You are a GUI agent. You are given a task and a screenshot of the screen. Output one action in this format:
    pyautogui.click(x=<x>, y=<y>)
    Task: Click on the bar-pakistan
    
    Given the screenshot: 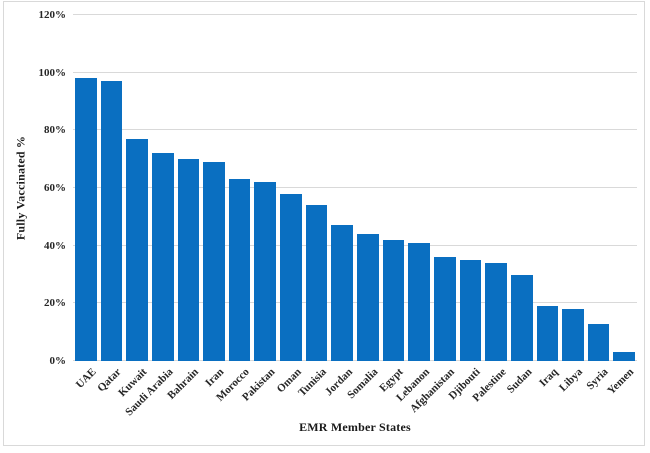 What is the action you would take?
    pyautogui.click(x=265, y=271)
    